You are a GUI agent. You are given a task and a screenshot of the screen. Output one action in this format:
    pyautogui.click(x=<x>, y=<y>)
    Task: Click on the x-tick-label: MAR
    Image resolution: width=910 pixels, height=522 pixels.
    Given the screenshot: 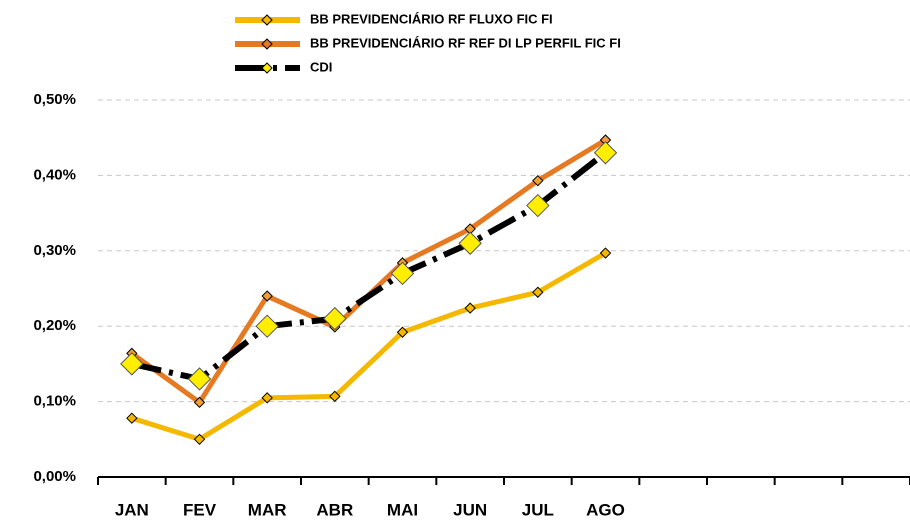 What is the action you would take?
    pyautogui.click(x=267, y=509)
    